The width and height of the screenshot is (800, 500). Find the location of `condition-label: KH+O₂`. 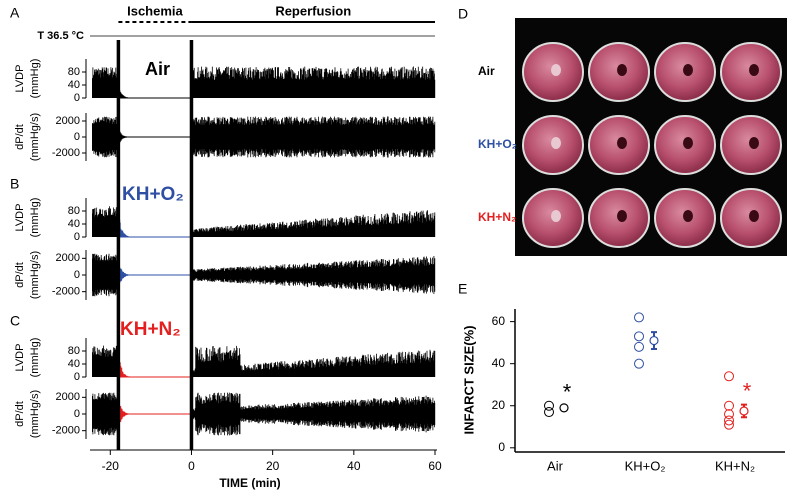

condition-label: KH+O₂ is located at coordinates (153, 194).